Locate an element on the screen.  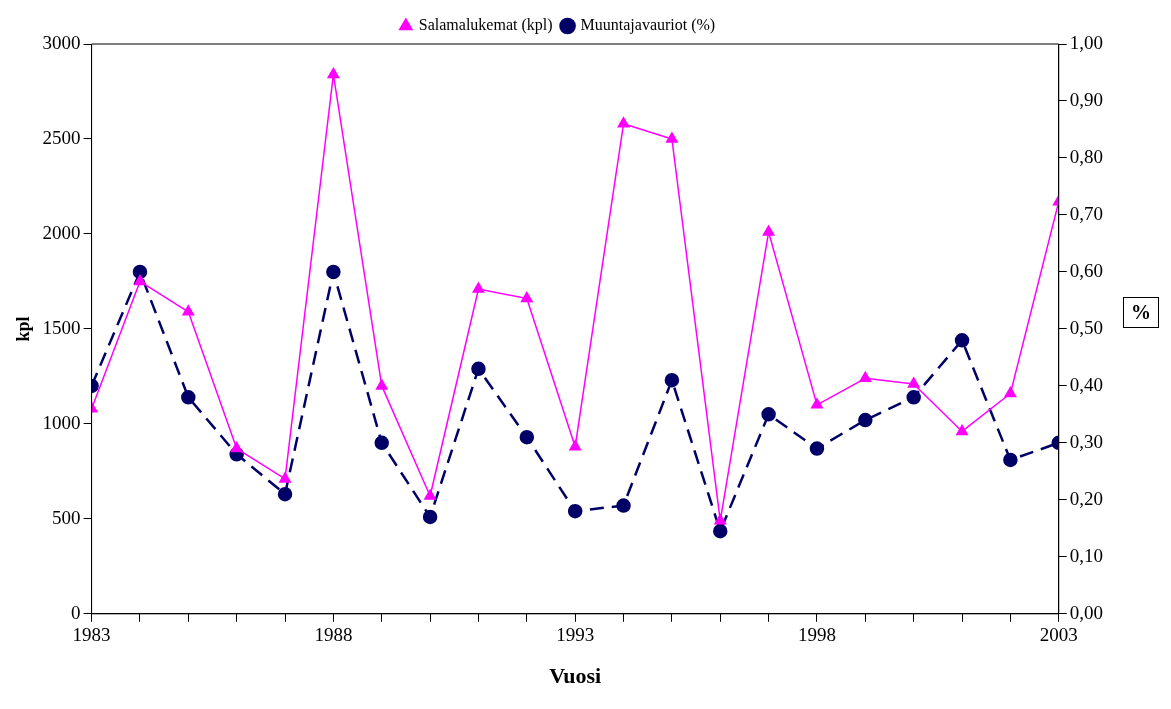
legend-label: Muuntajavauriot (%) is located at coordinates (648, 25).